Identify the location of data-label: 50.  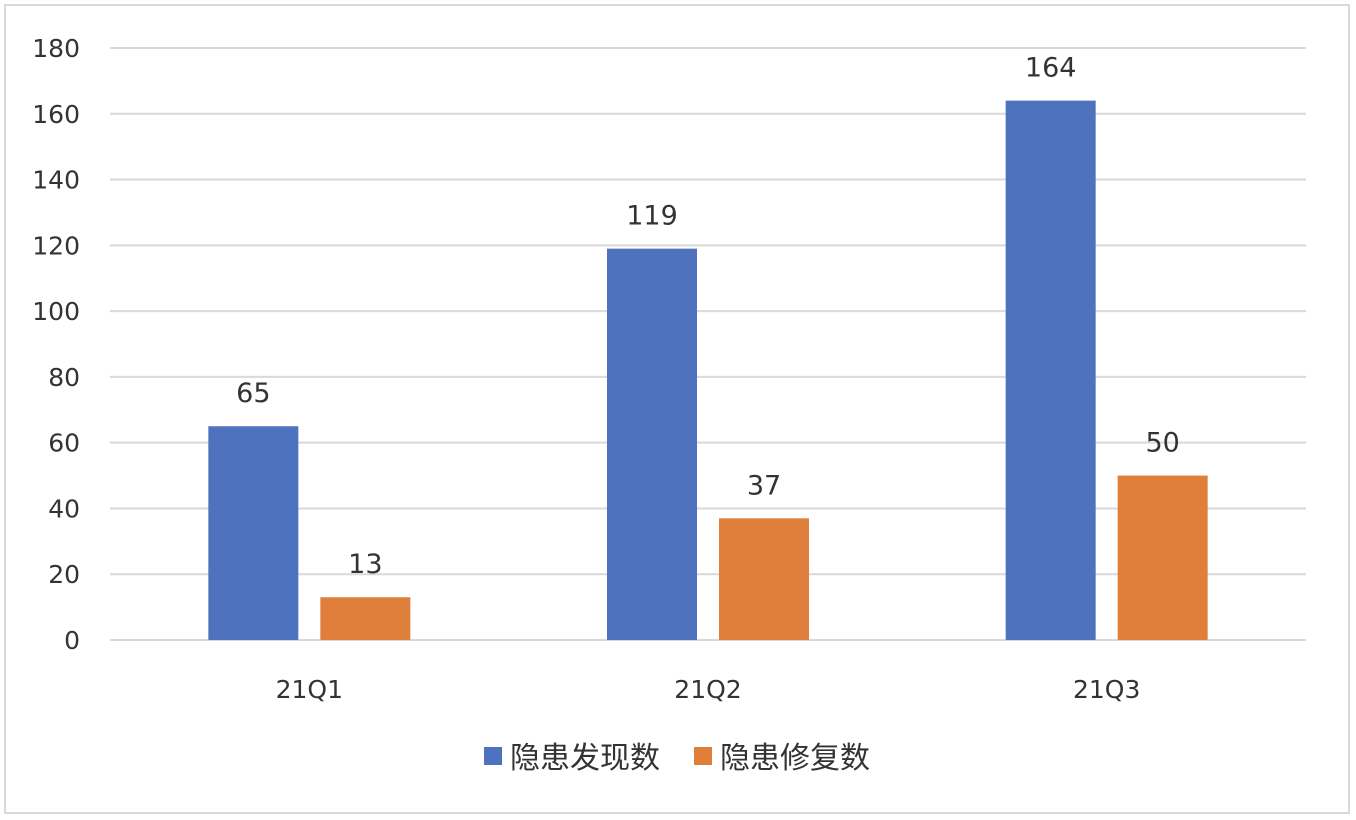
(1162, 443).